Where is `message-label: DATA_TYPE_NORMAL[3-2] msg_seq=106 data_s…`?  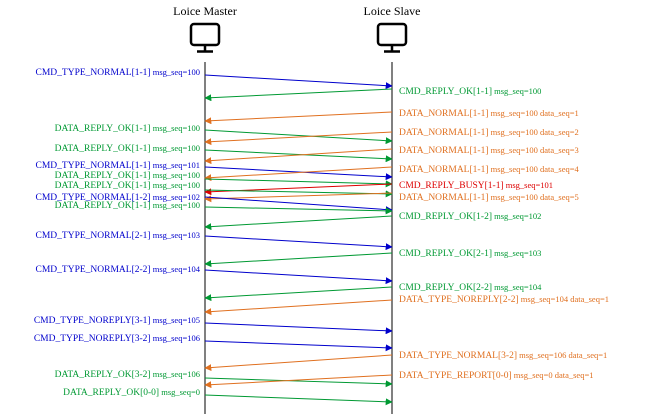 message-label: DATA_TYPE_NORMAL[3-2] msg_seq=106 data_s… is located at coordinates (503, 355).